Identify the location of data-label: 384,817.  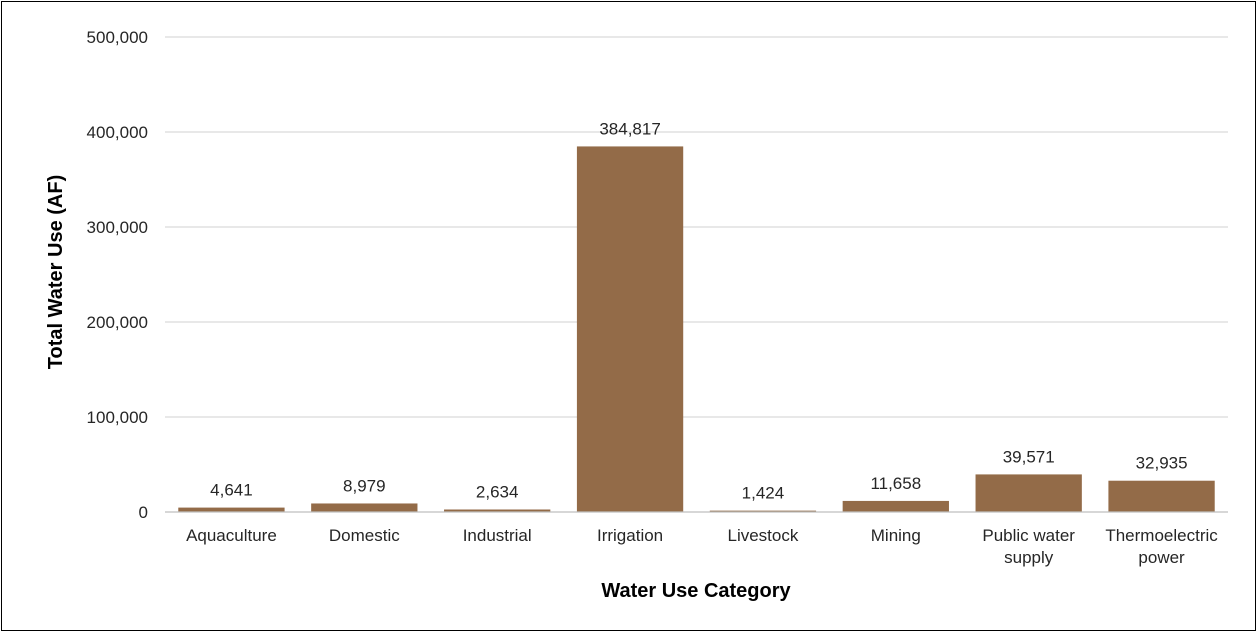
(629, 128).